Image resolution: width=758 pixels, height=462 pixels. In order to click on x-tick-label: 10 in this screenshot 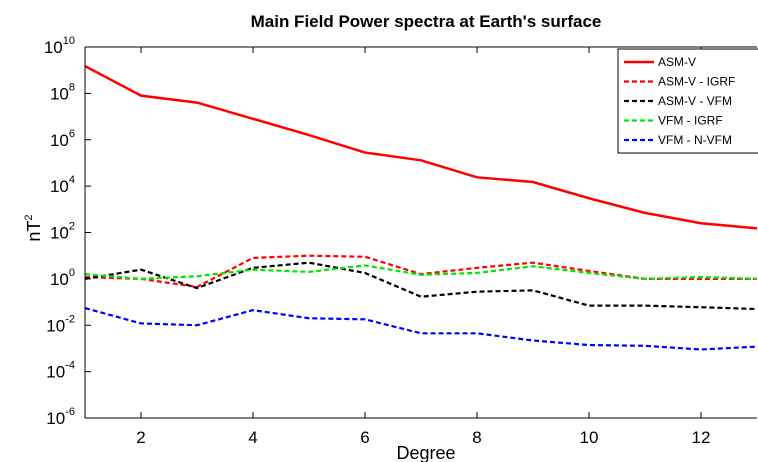, I will do `click(589, 437)`.